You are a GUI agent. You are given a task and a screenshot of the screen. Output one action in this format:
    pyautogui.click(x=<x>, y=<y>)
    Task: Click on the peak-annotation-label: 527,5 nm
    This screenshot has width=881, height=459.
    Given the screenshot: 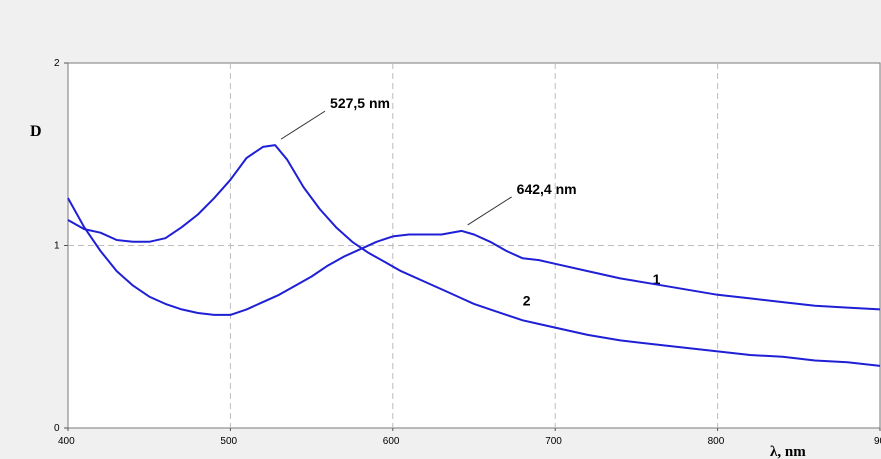 What is the action you would take?
    pyautogui.click(x=360, y=103)
    